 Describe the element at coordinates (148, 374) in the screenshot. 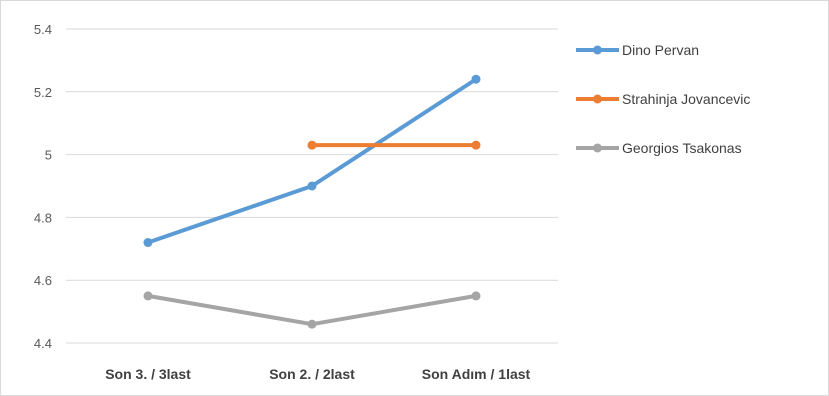

I see `x-tick-label: Son 3. / 3last` at that location.